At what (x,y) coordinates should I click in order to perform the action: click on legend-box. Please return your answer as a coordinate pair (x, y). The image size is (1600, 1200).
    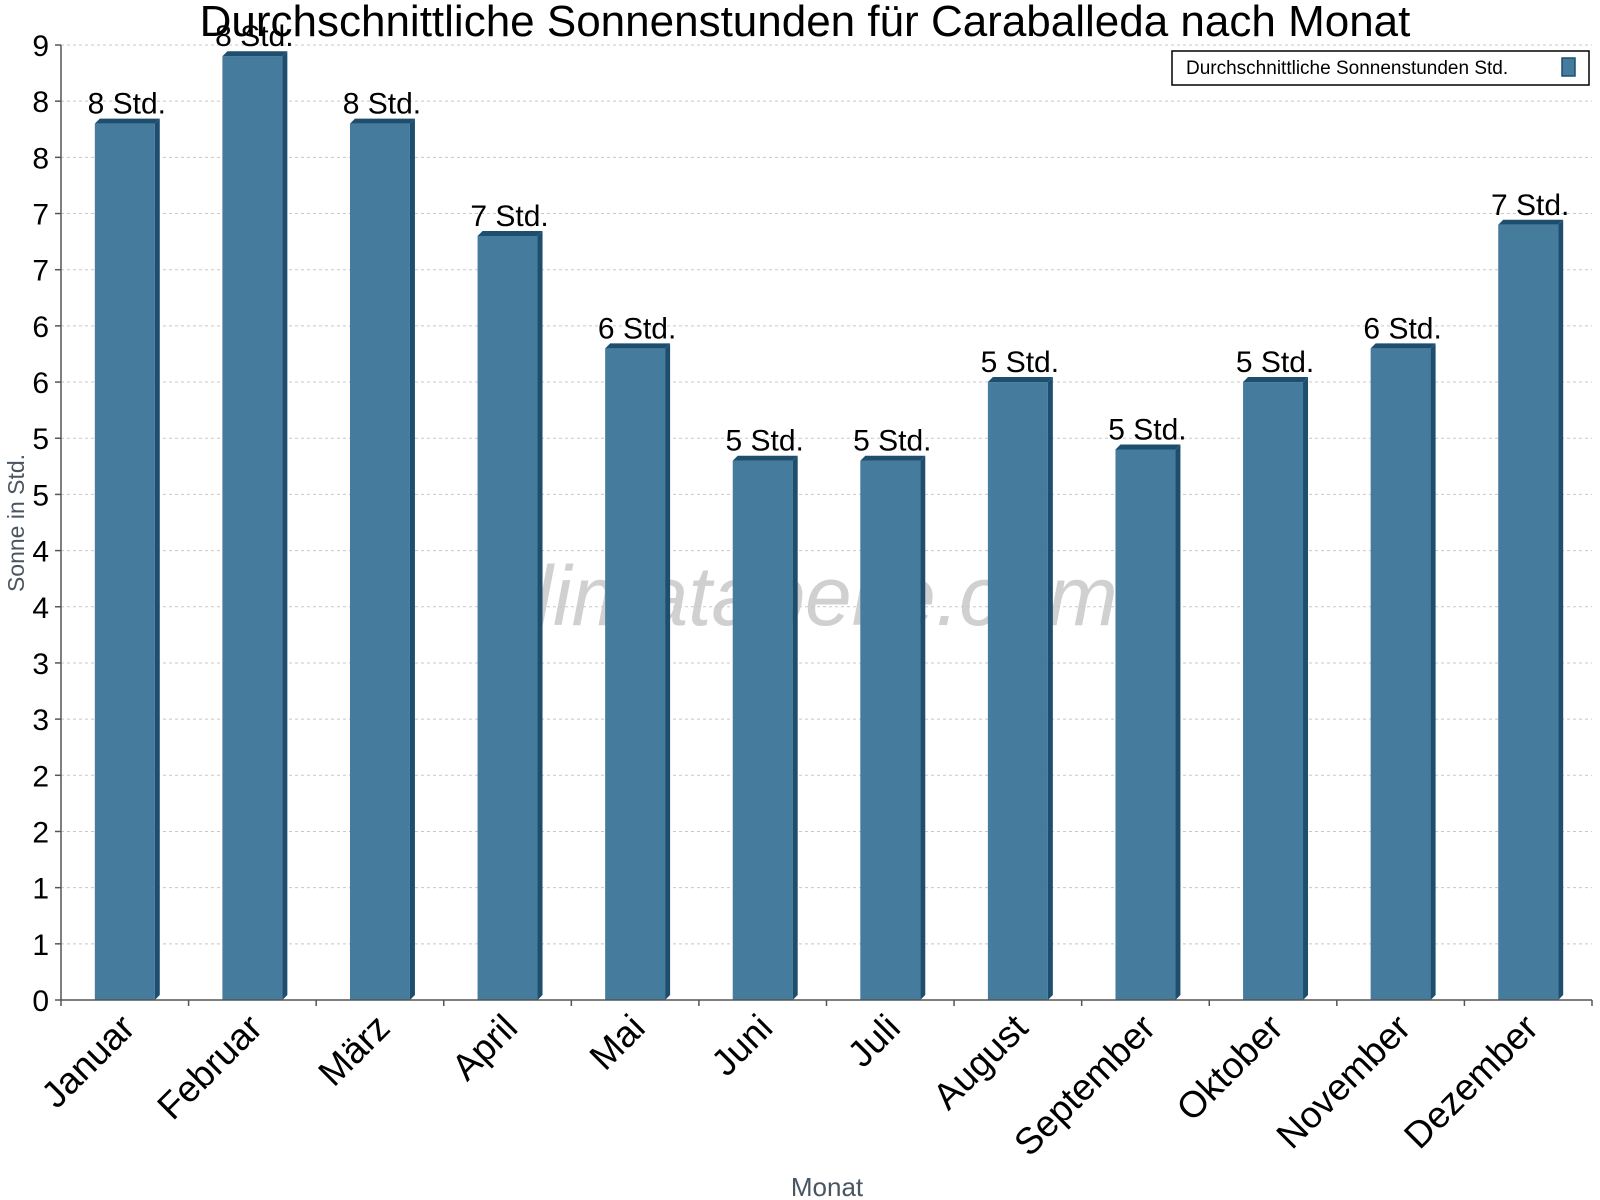
    Looking at the image, I should click on (1380, 68).